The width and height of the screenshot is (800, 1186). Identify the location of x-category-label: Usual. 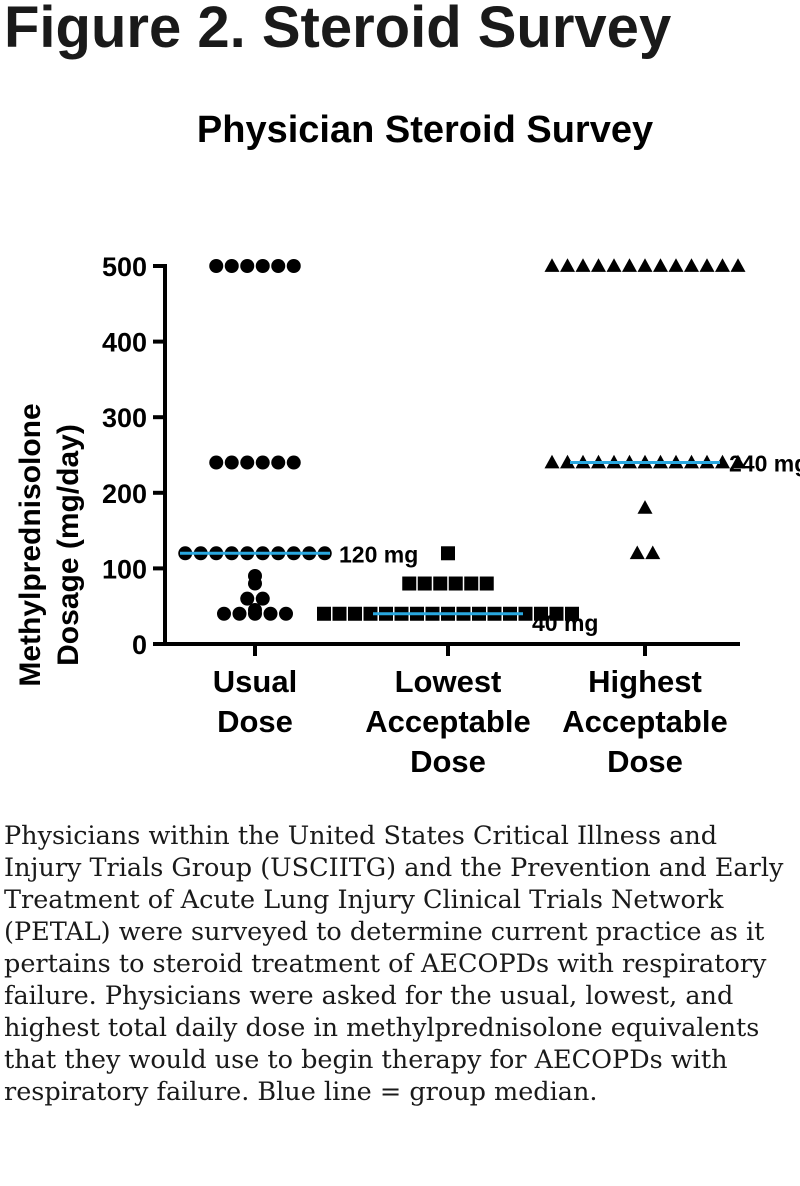
(255, 681).